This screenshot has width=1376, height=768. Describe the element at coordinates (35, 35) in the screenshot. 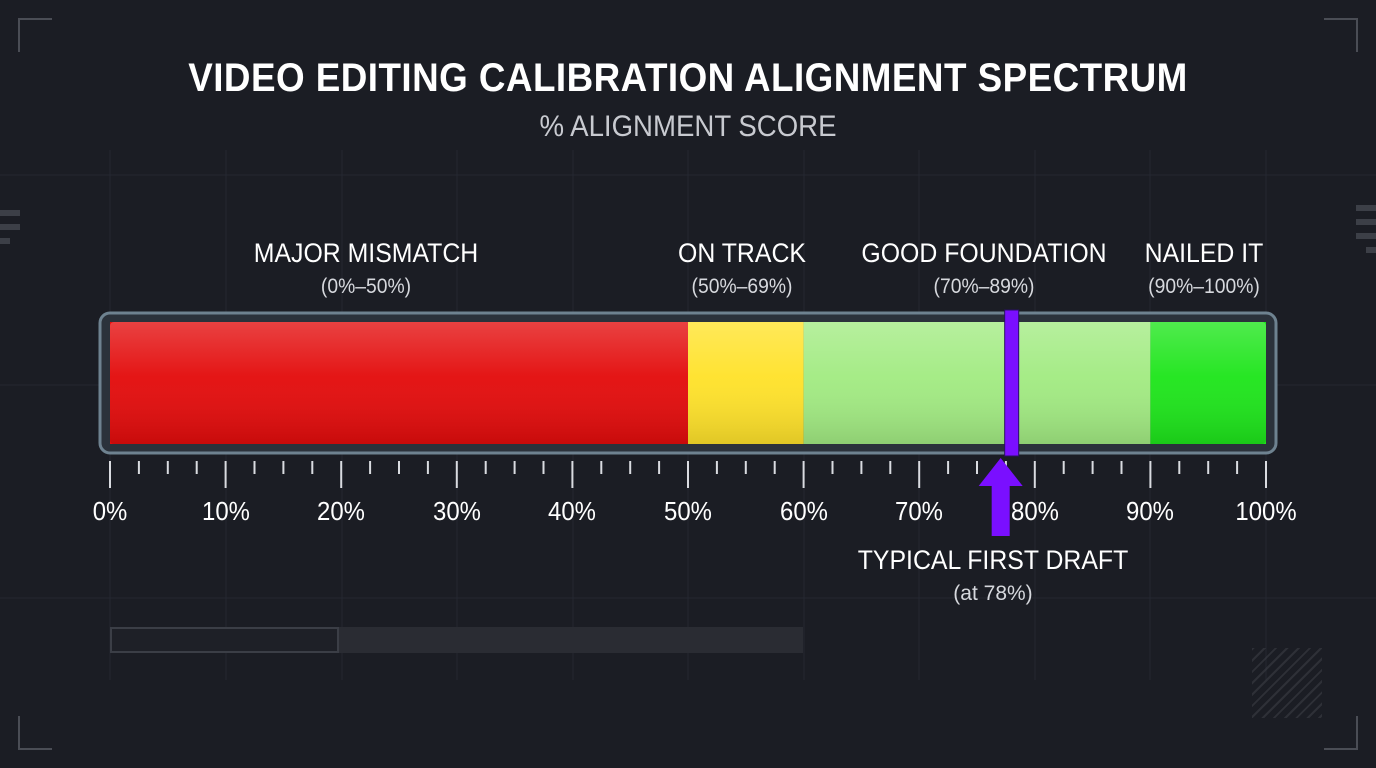

I see `corner-bracket-top-left` at that location.